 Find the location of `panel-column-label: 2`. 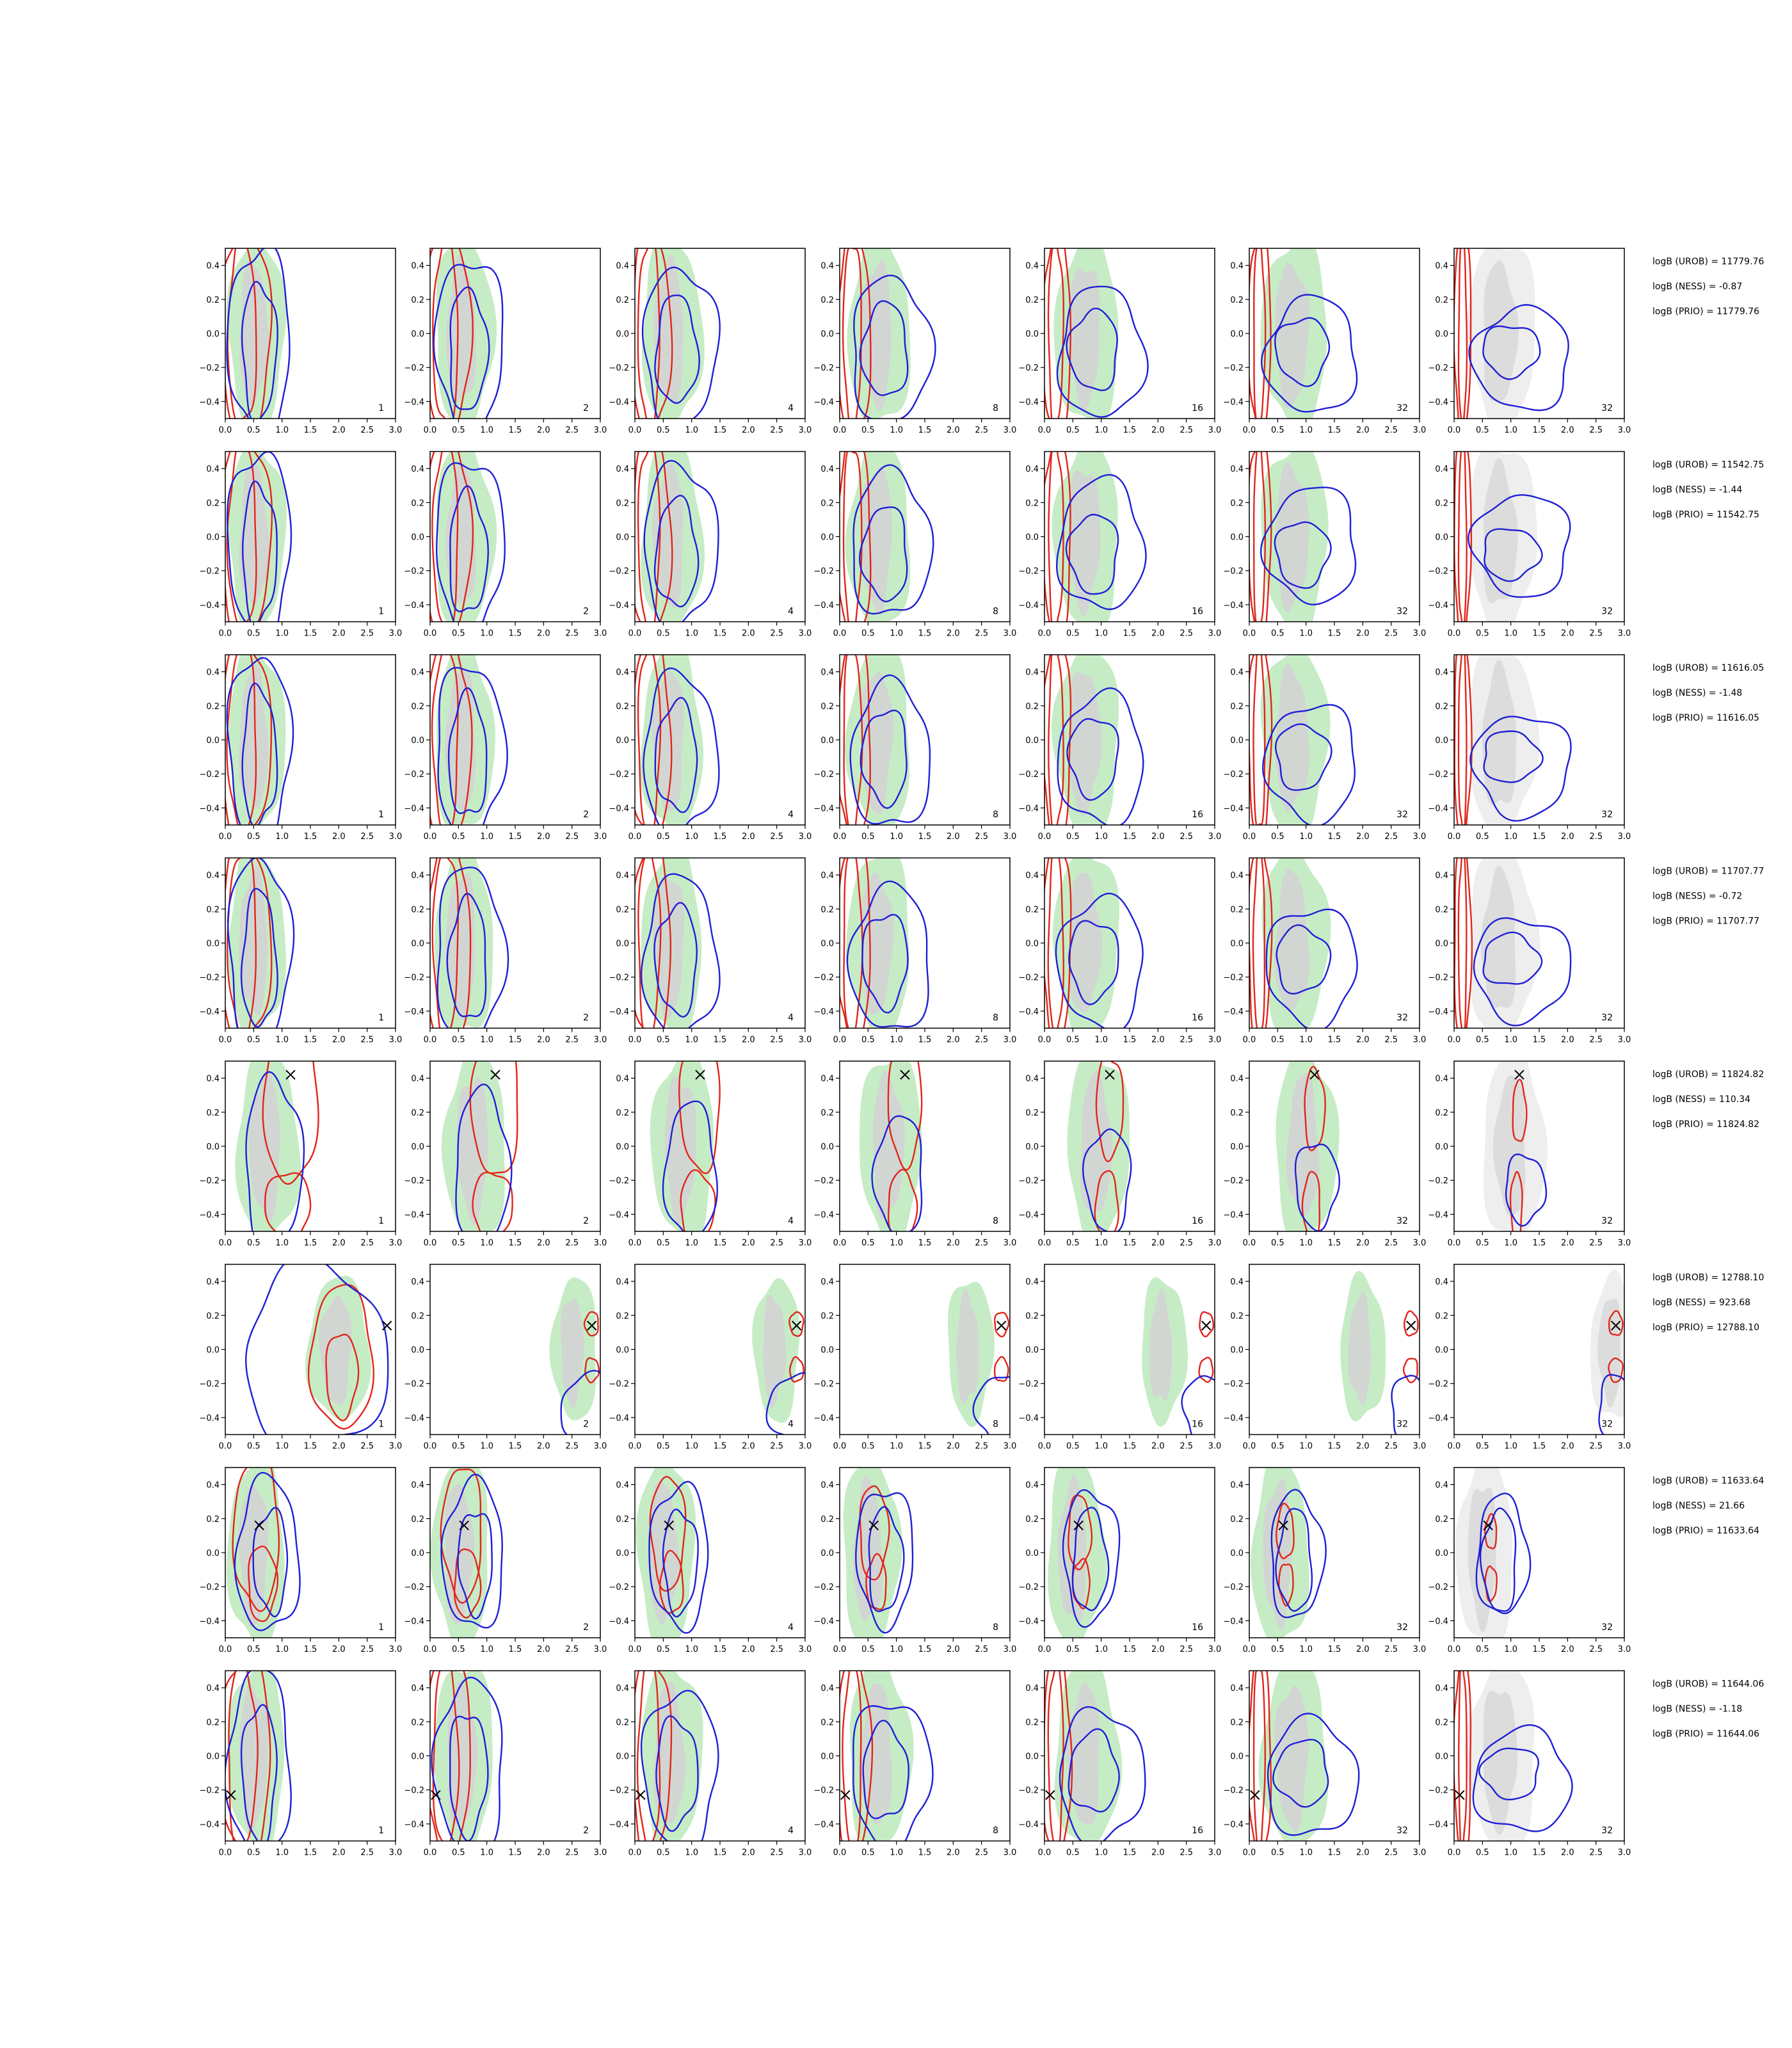

panel-column-label: 2 is located at coordinates (586, 1018).